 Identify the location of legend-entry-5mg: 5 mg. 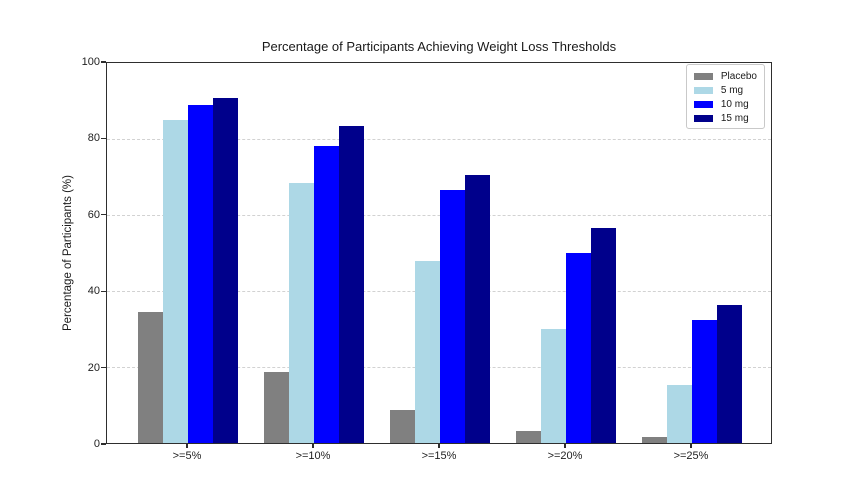
(725, 90).